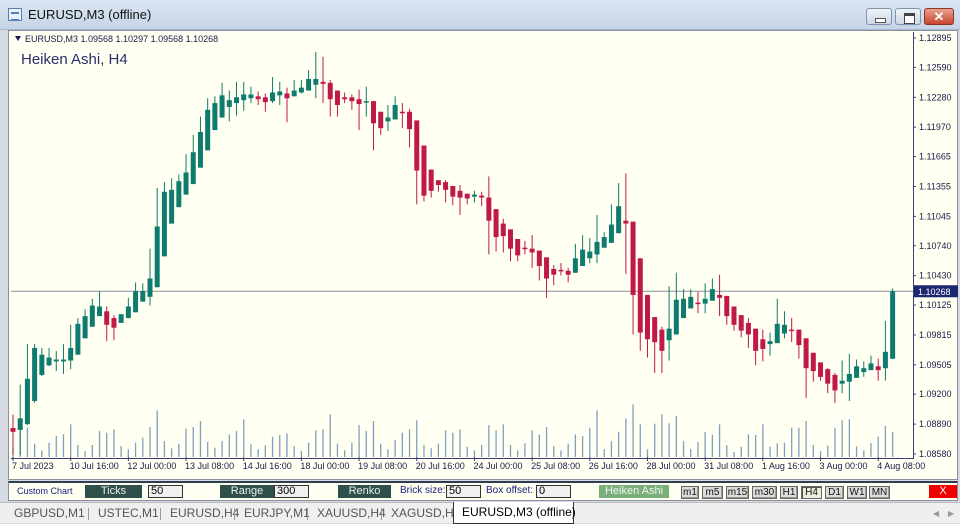  Describe the element at coordinates (935, 365) in the screenshot. I see `y-tick-label: 1.09505` at that location.